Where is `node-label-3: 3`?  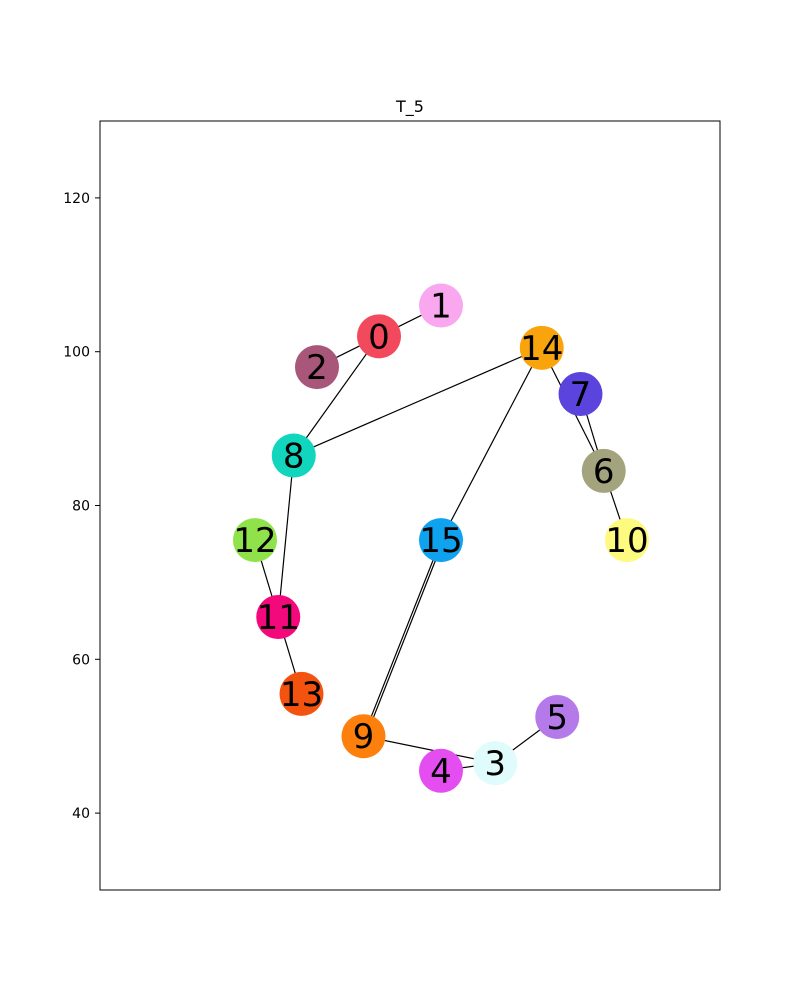
node-label-3: 3 is located at coordinates (495, 764).